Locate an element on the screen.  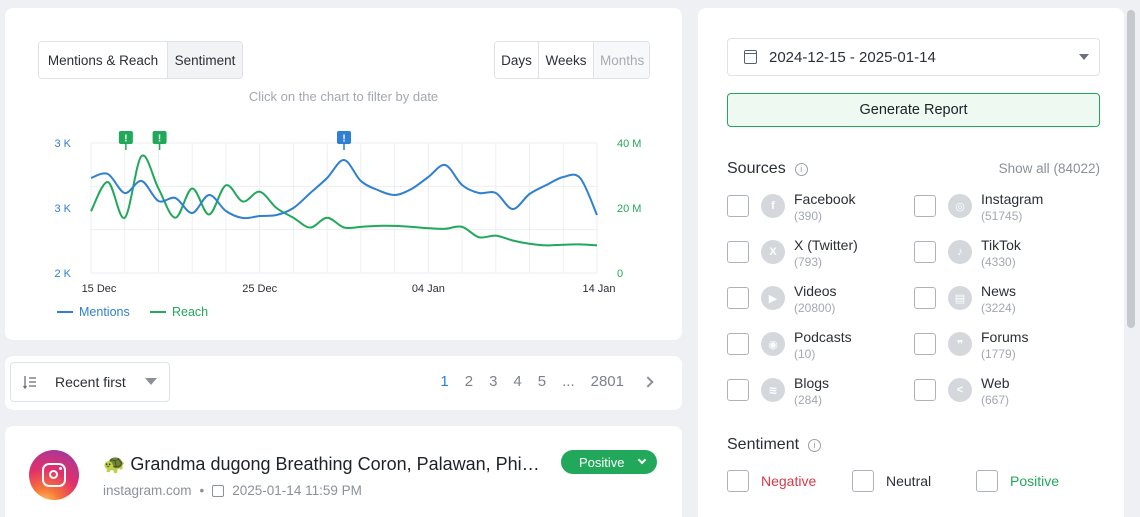
source-name: TikTok is located at coordinates (1001, 245).